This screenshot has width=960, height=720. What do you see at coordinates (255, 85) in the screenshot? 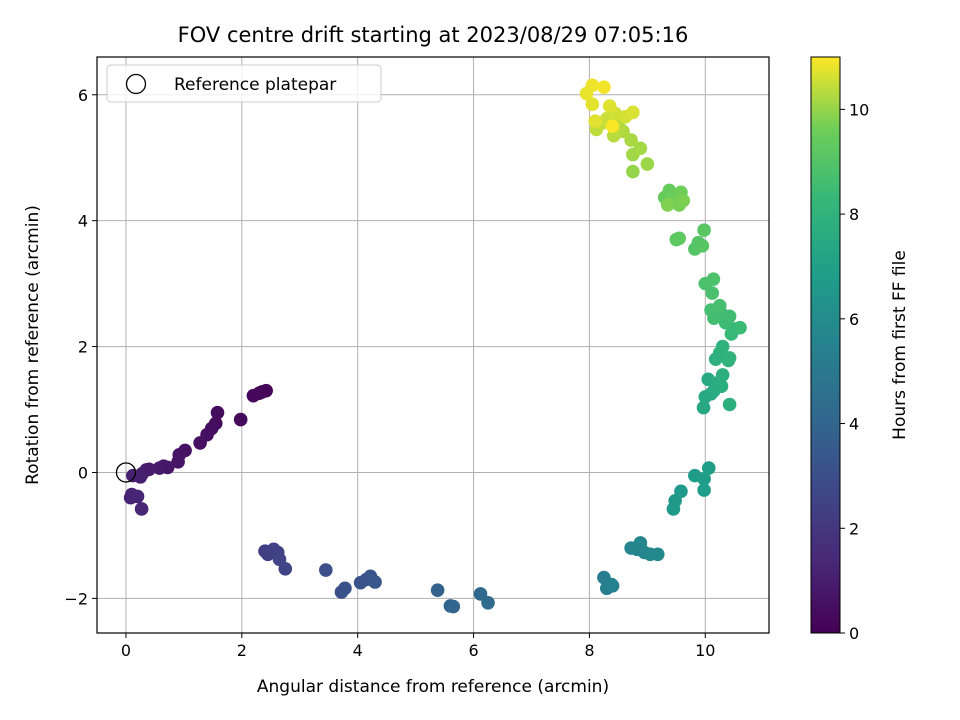
I see `legend-label: Reference platepar` at bounding box center [255, 85].